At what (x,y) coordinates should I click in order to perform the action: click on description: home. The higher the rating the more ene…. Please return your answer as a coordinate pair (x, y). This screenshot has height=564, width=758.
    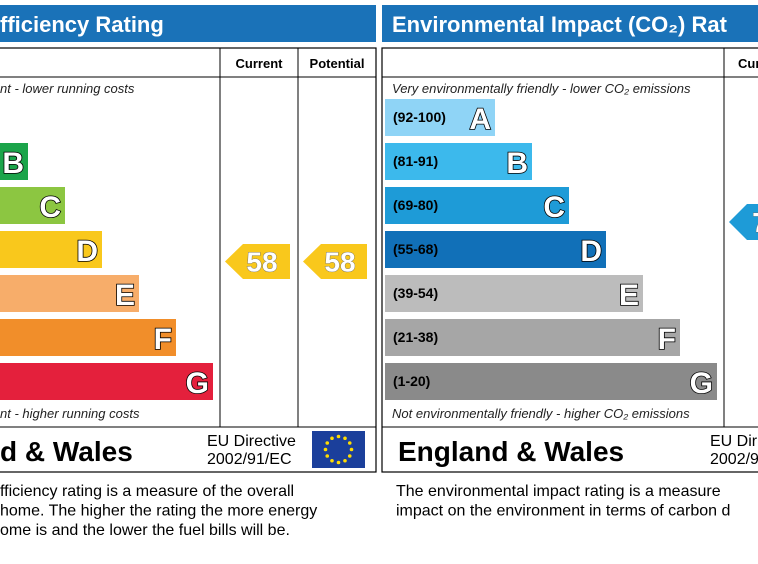
    Looking at the image, I should click on (158, 511).